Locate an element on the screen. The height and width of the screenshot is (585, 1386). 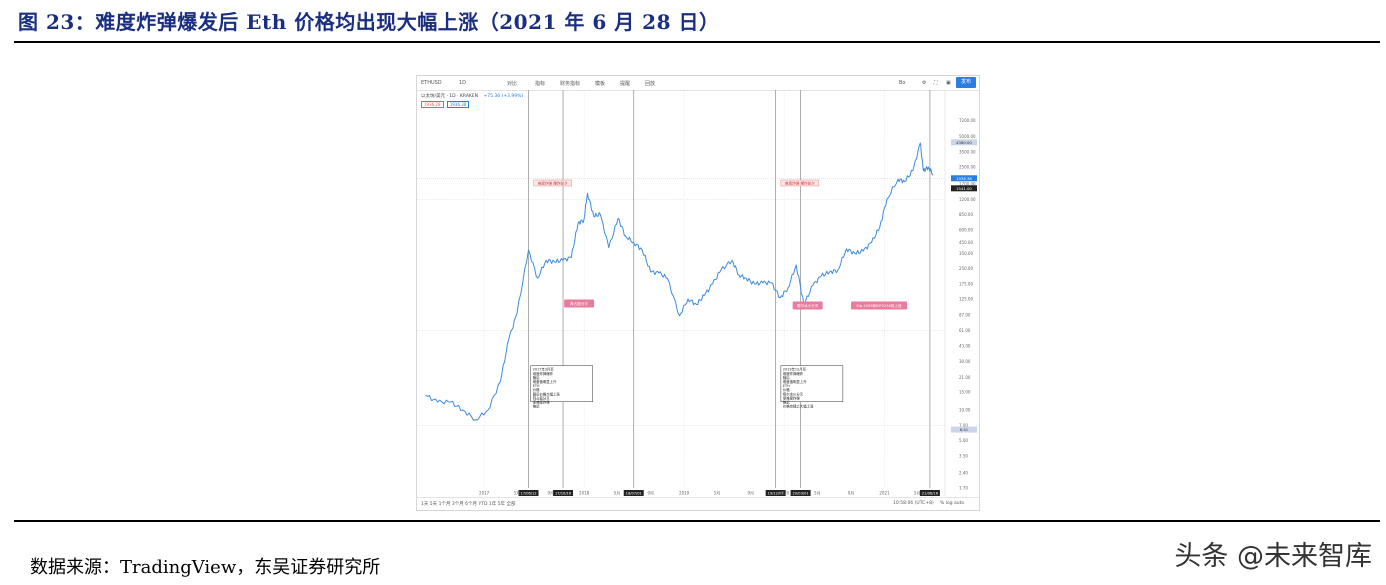
price-axis-label: 1936.38 is located at coordinates (964, 178).